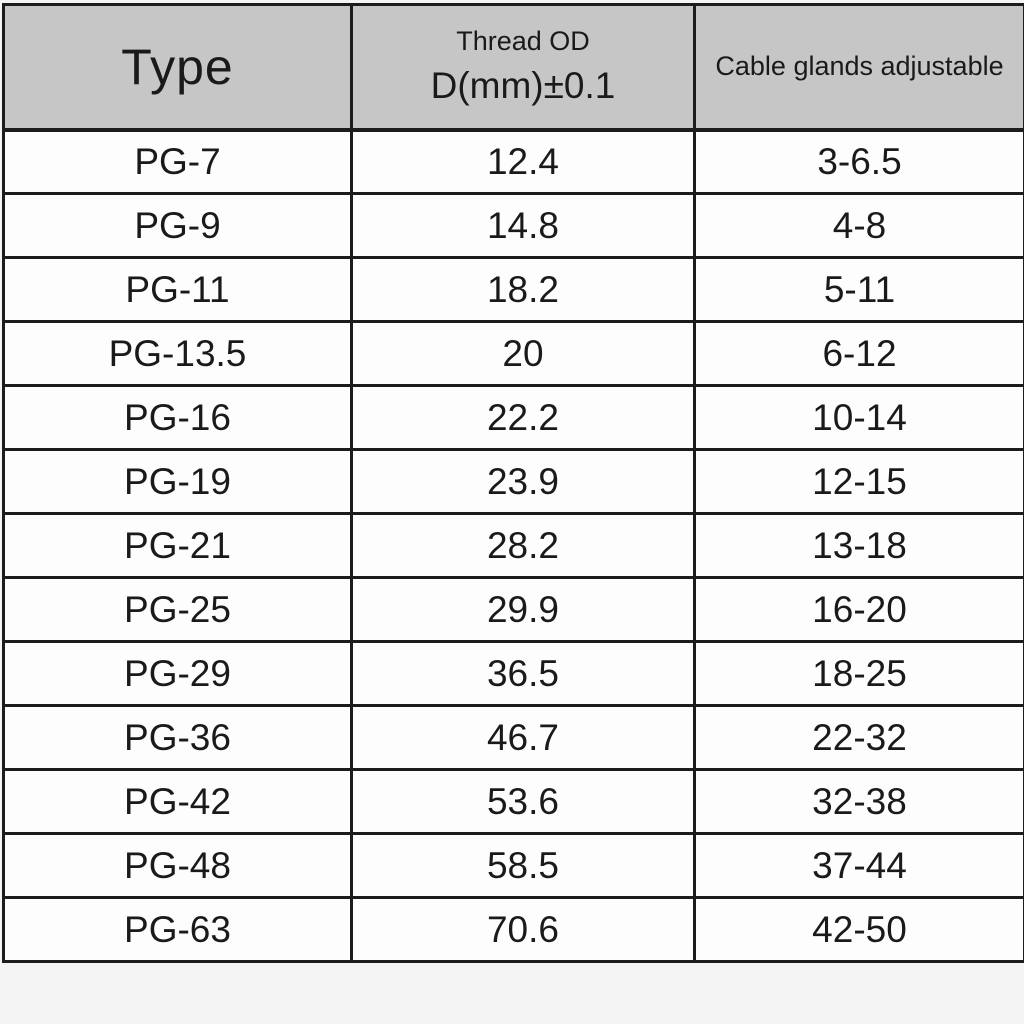 Image resolution: width=1024 pixels, height=1024 pixels. What do you see at coordinates (177, 673) in the screenshot?
I see `cell-type: PG-29` at bounding box center [177, 673].